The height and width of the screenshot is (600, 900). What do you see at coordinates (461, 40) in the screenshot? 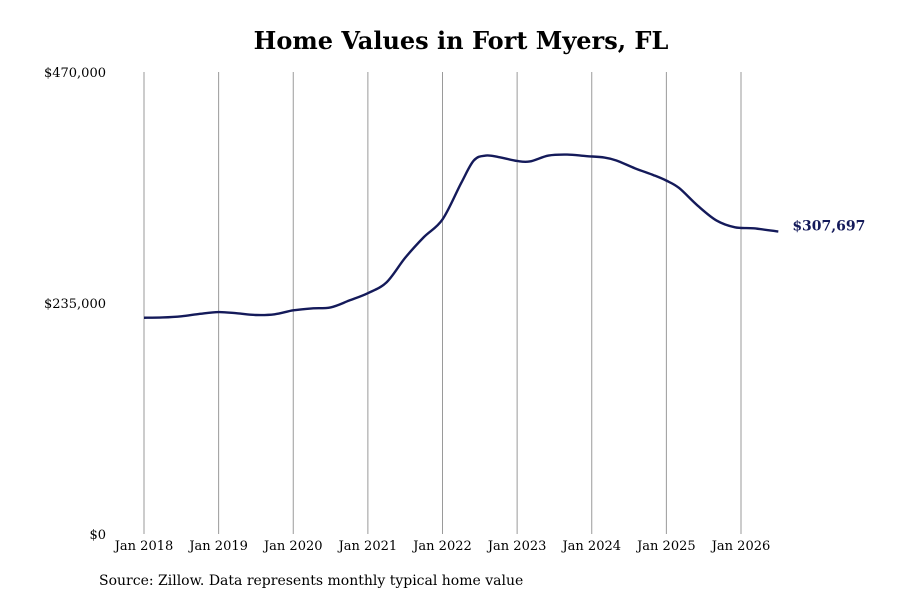
I see `chart-title: Home Values in Fort Myers, FL` at bounding box center [461, 40].